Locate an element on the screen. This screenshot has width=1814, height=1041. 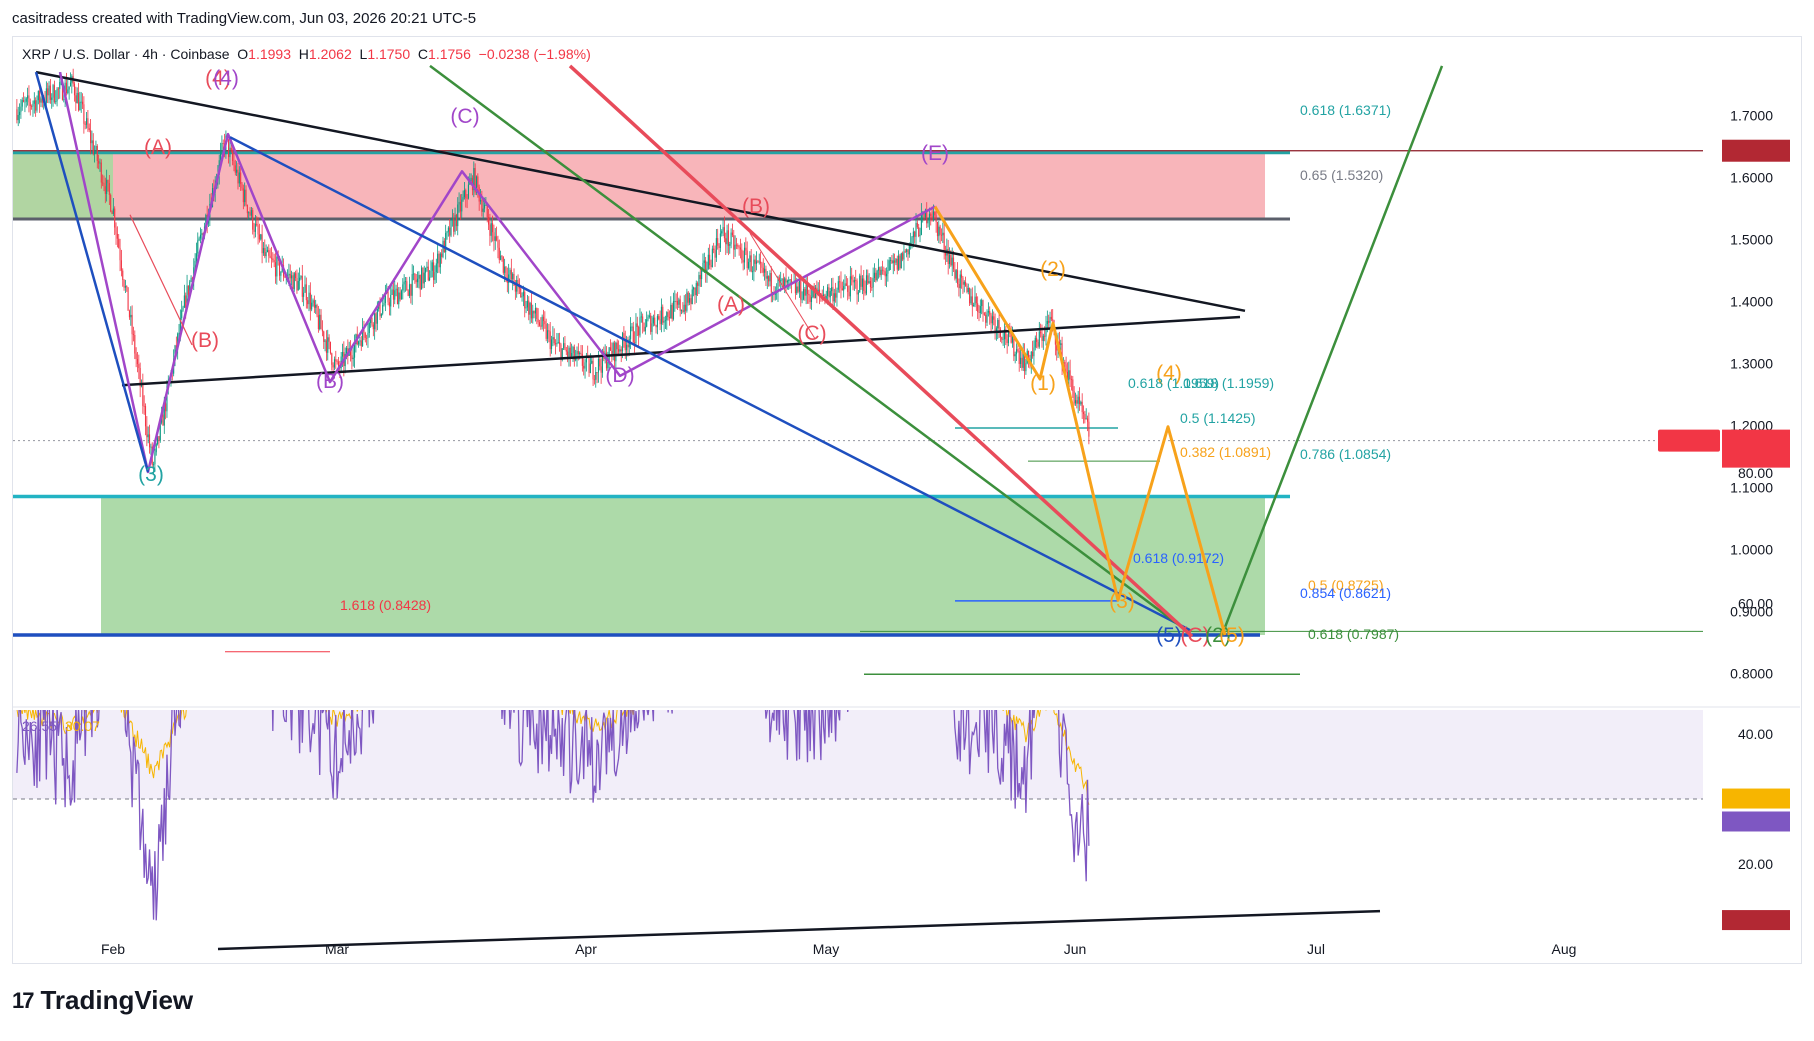
green-breakout-line is located at coordinates (1332, 350).